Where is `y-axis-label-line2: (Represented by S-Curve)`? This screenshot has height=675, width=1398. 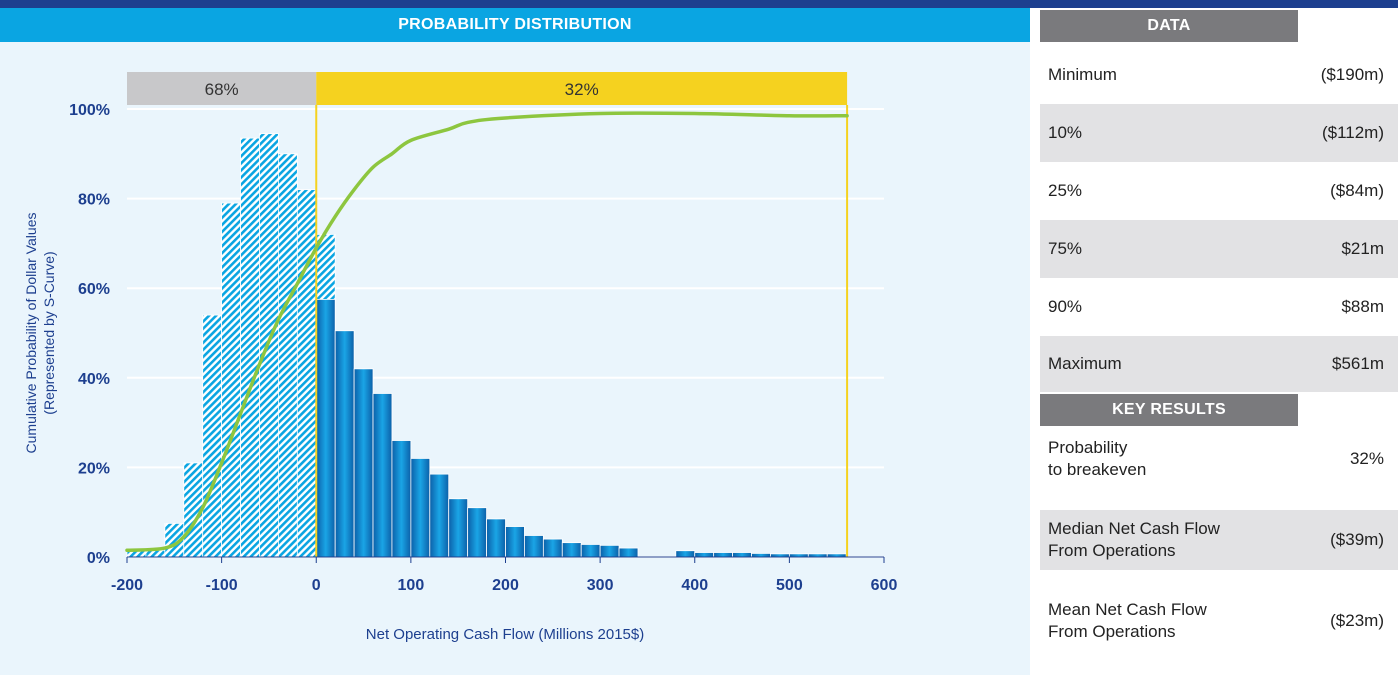
y-axis-label-line2: (Represented by S-Curve) is located at coordinates (49, 332).